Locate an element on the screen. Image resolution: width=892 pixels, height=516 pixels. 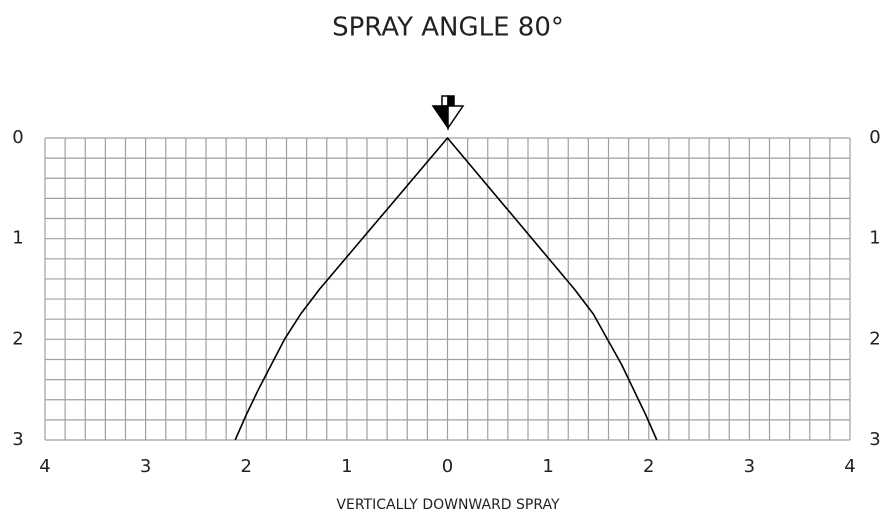
y-tick-label: 2 is located at coordinates (17, 338).